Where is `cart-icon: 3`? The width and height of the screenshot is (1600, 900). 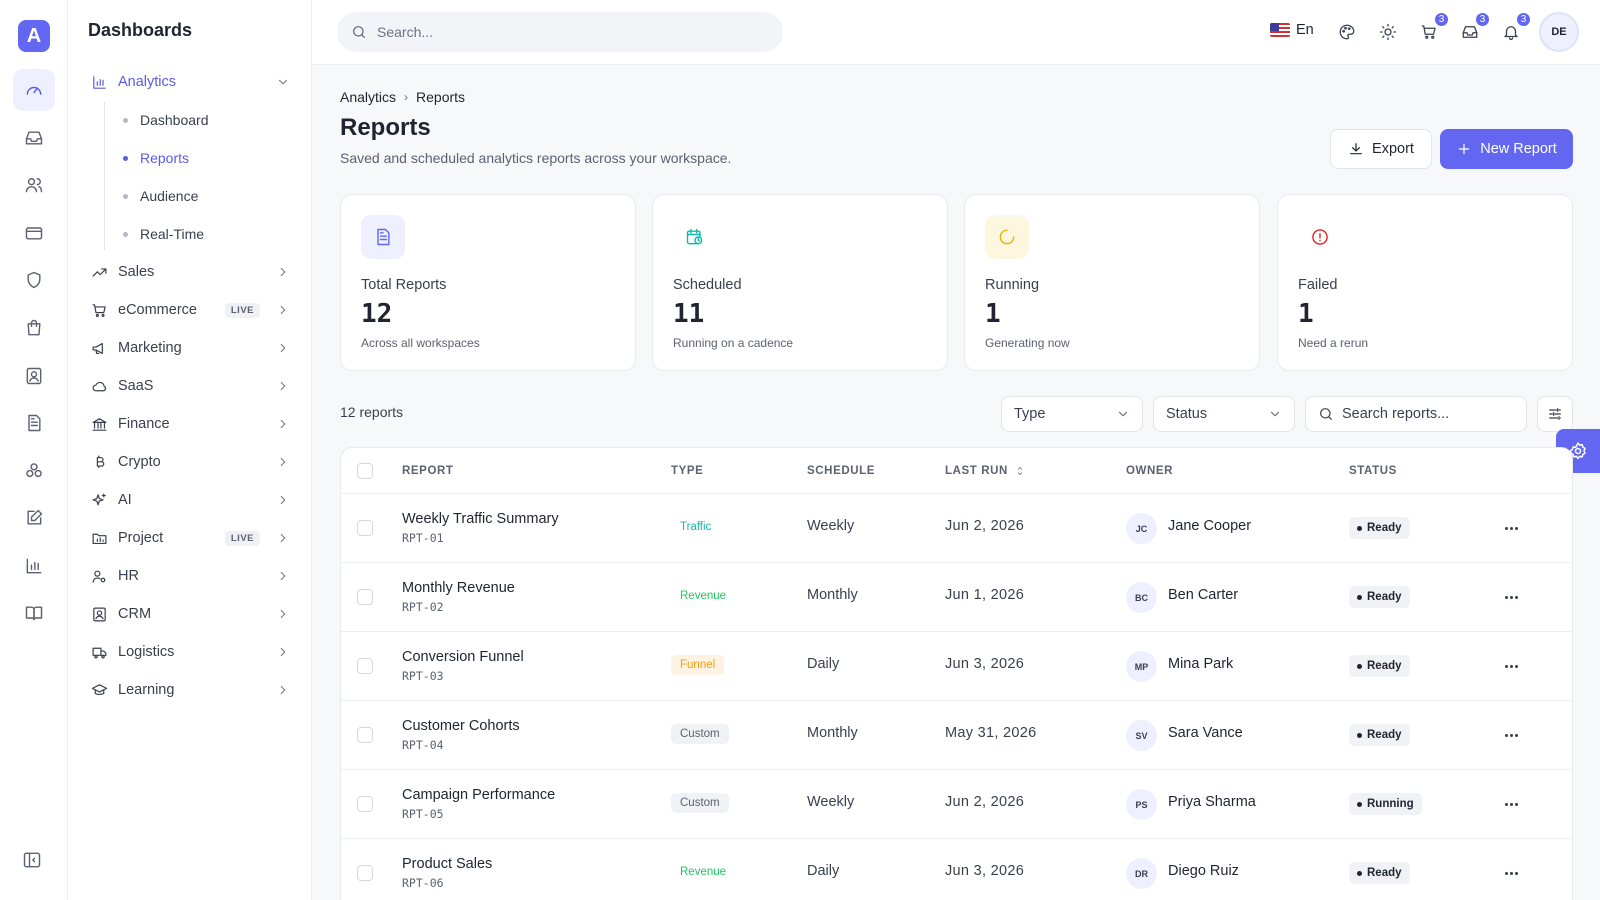
cart-icon: 3 is located at coordinates (1433, 27).